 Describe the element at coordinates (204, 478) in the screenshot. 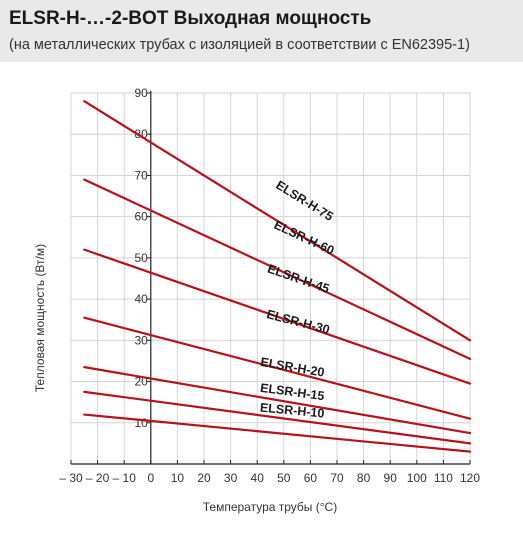

I see `x-tick-label: 20` at that location.